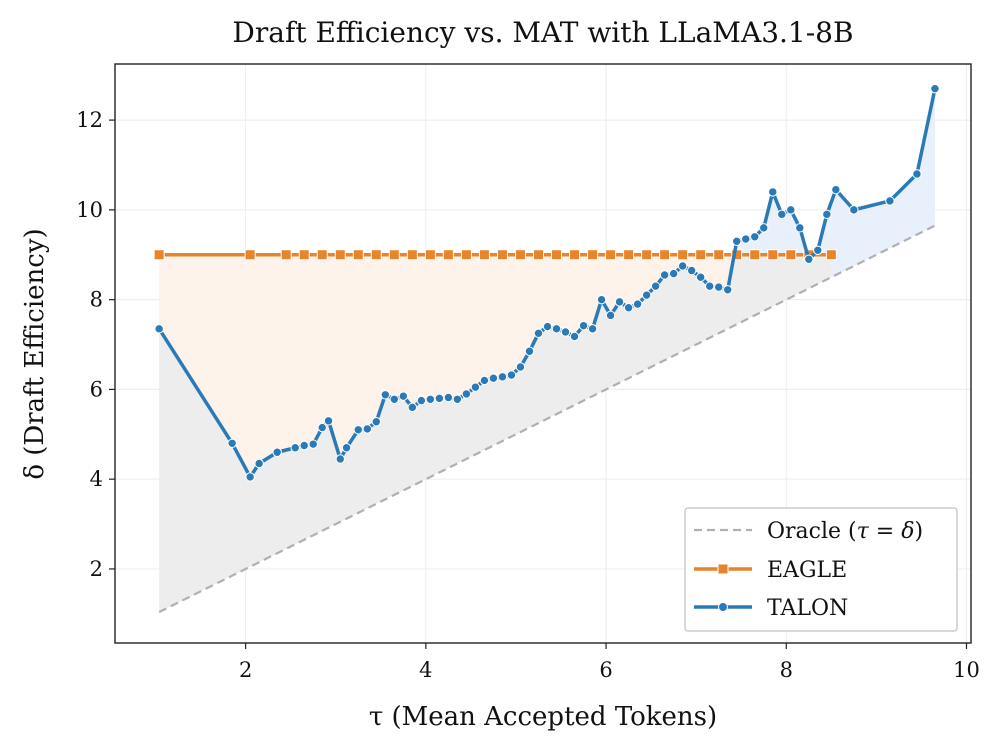 The image size is (996, 751). I want to click on y-tick-label: 12, so click(89, 120).